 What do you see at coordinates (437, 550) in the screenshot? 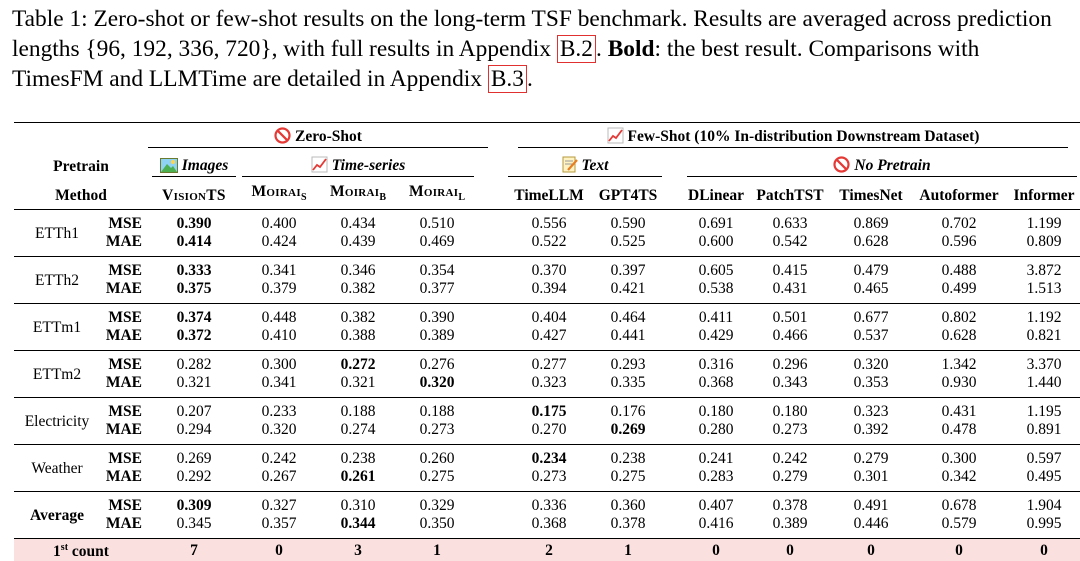
I see `count-cell: 1` at bounding box center [437, 550].